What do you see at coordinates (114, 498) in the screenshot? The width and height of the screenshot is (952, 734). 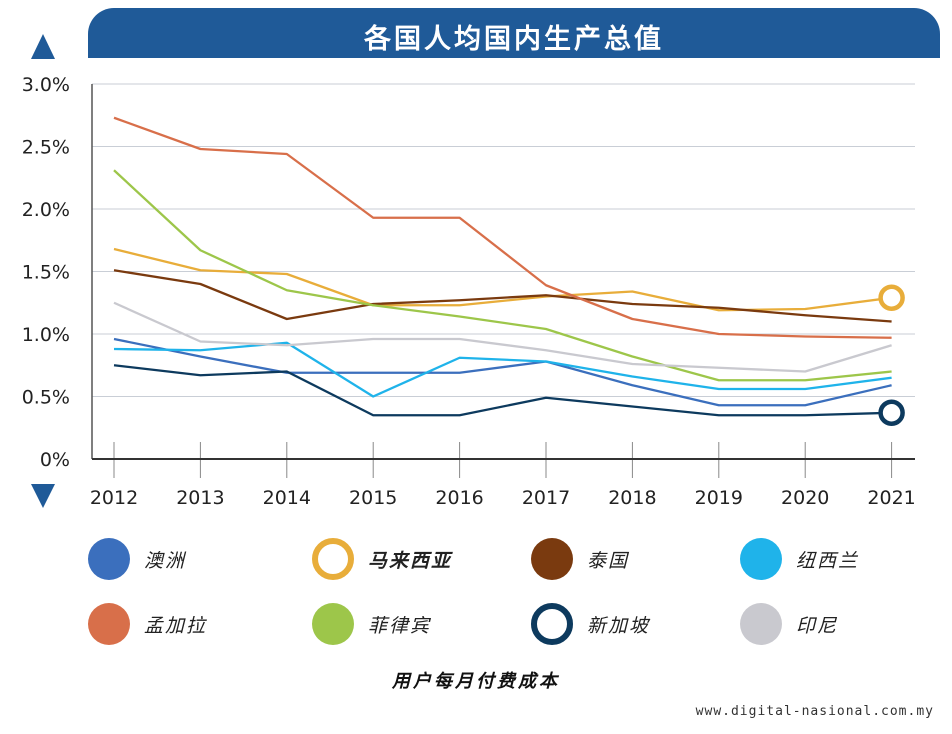 I see `x-tick-label: 2012` at bounding box center [114, 498].